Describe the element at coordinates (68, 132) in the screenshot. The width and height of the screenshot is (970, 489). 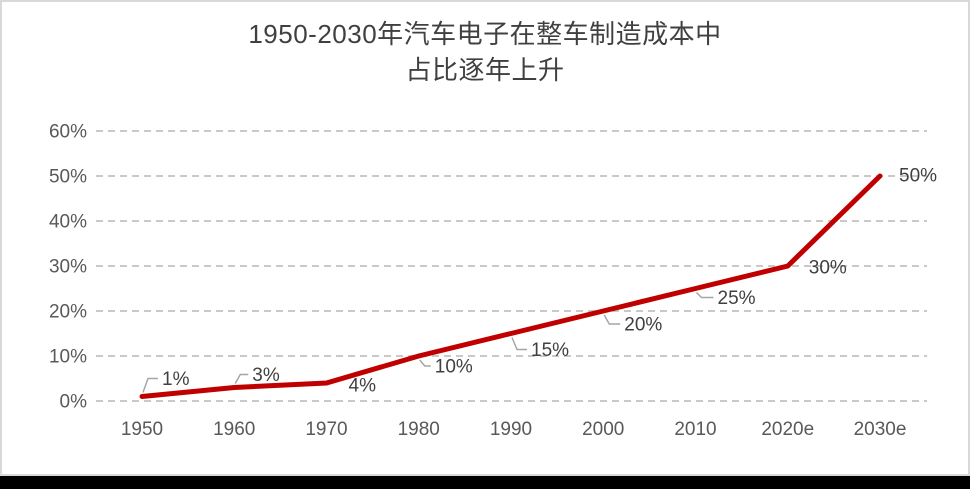
I see `y-axis-tick-label: 60%` at that location.